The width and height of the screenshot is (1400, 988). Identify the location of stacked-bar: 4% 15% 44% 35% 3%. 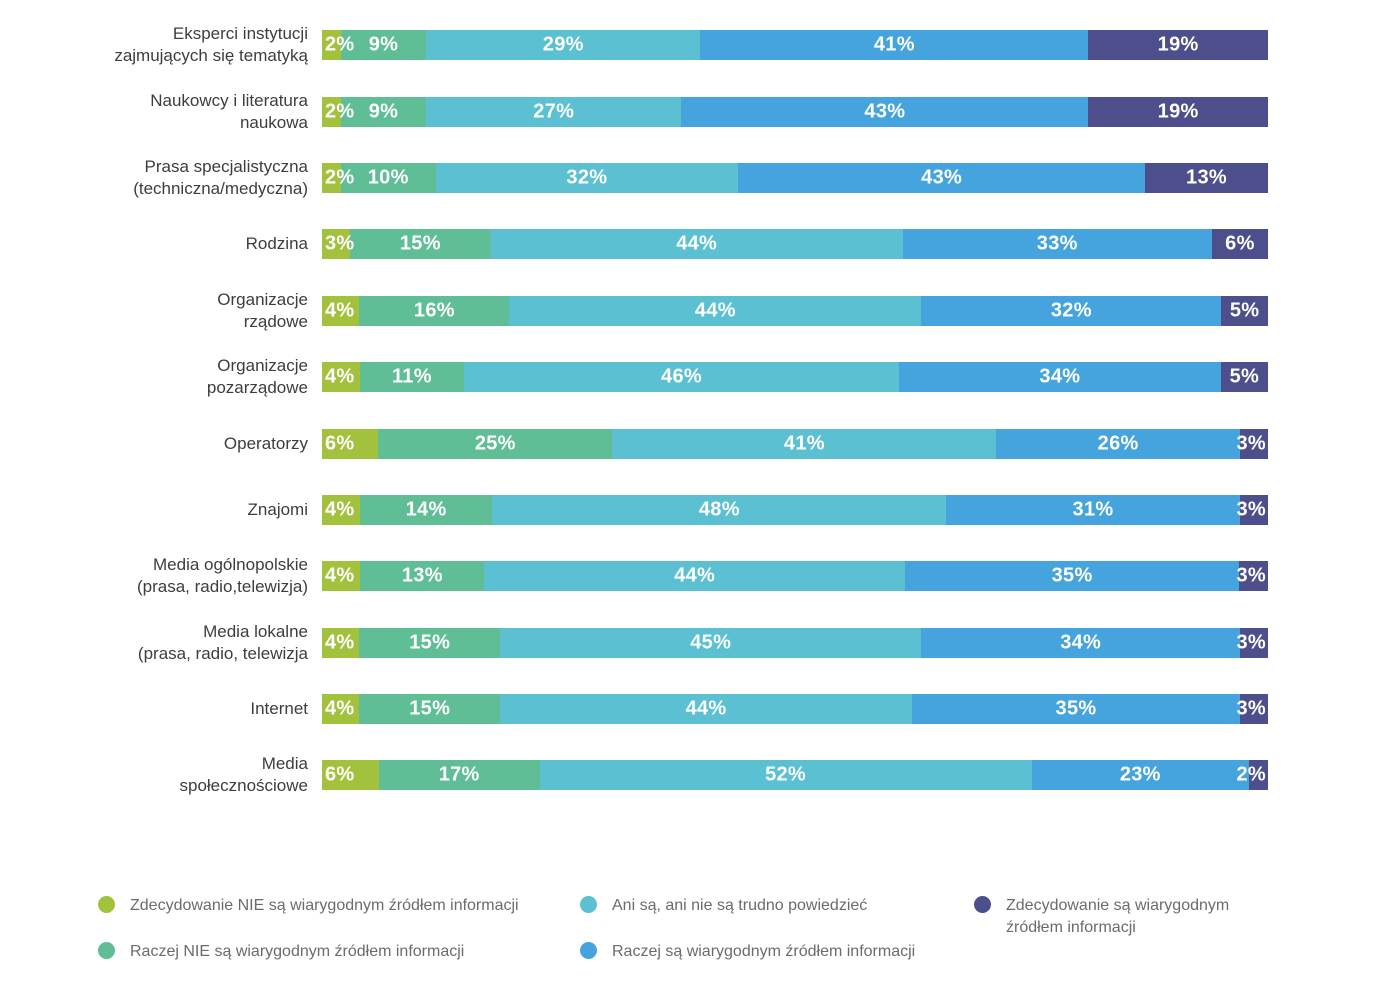
(795, 709).